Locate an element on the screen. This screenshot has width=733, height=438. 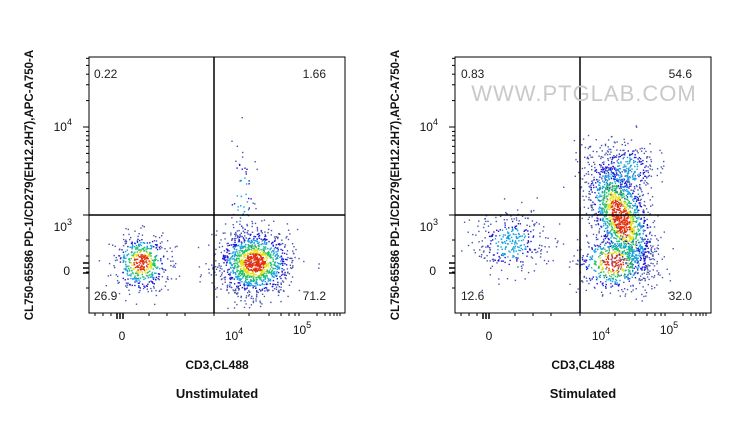
quadrant-value-top-right: 54.6 is located at coordinates (681, 74).